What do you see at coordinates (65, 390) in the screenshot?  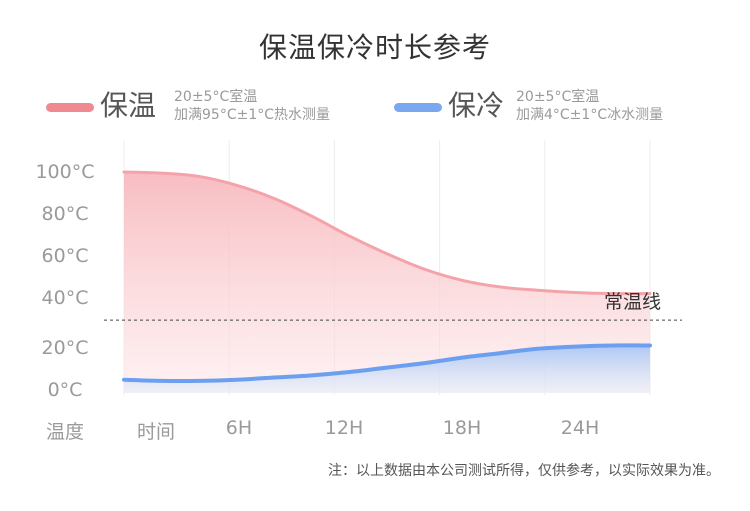 I see `y-tick-label: 0°C` at bounding box center [65, 390].